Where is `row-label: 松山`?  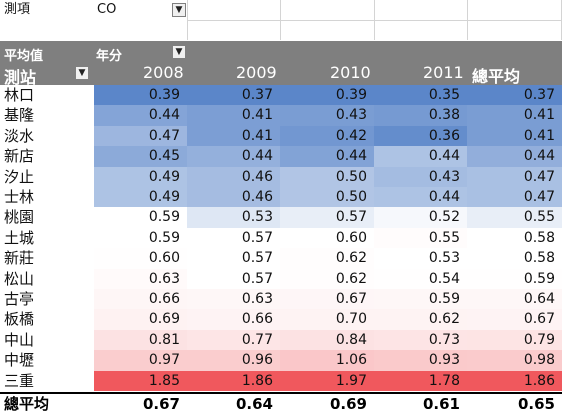
row-label: 松山 is located at coordinates (19, 279).